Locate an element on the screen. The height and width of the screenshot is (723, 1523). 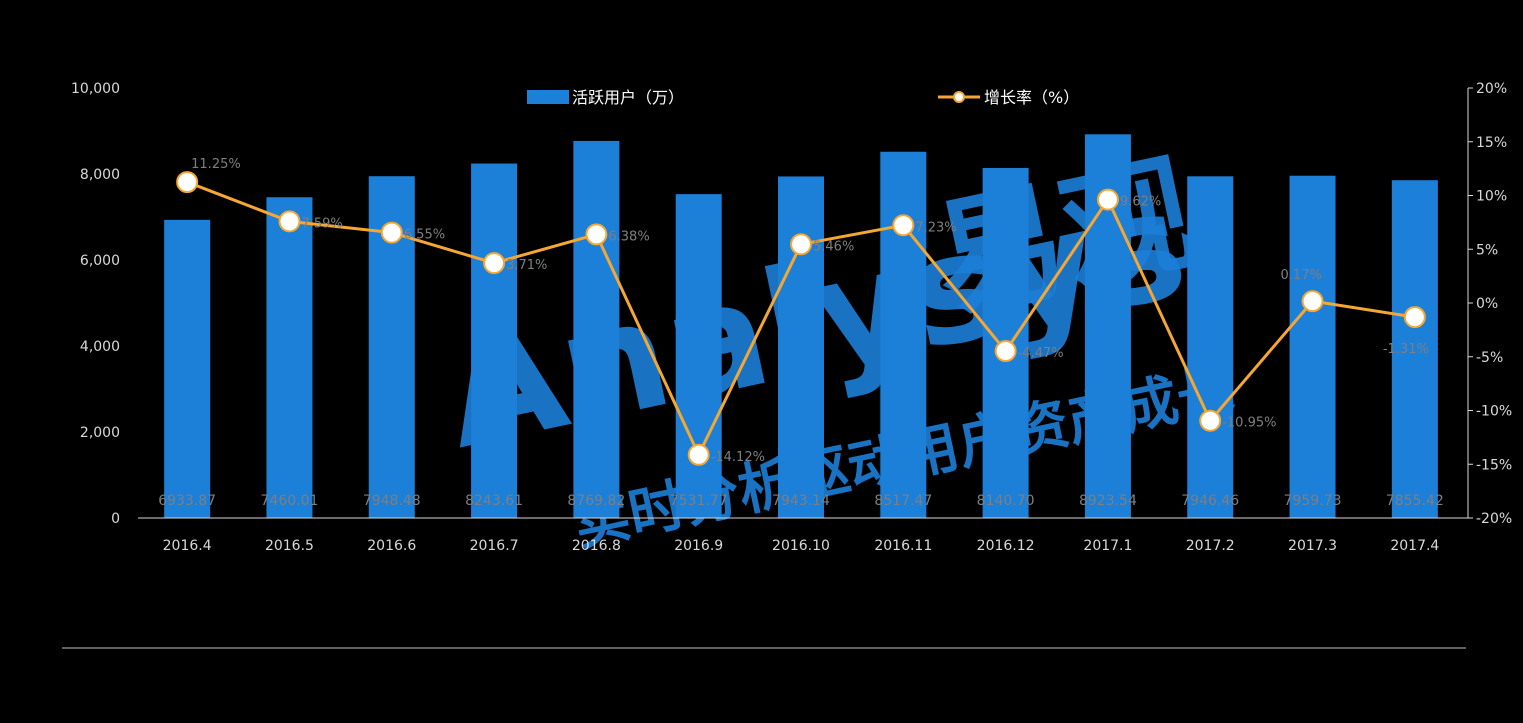
right-axis-tick-label: 15% is located at coordinates (1491, 143).